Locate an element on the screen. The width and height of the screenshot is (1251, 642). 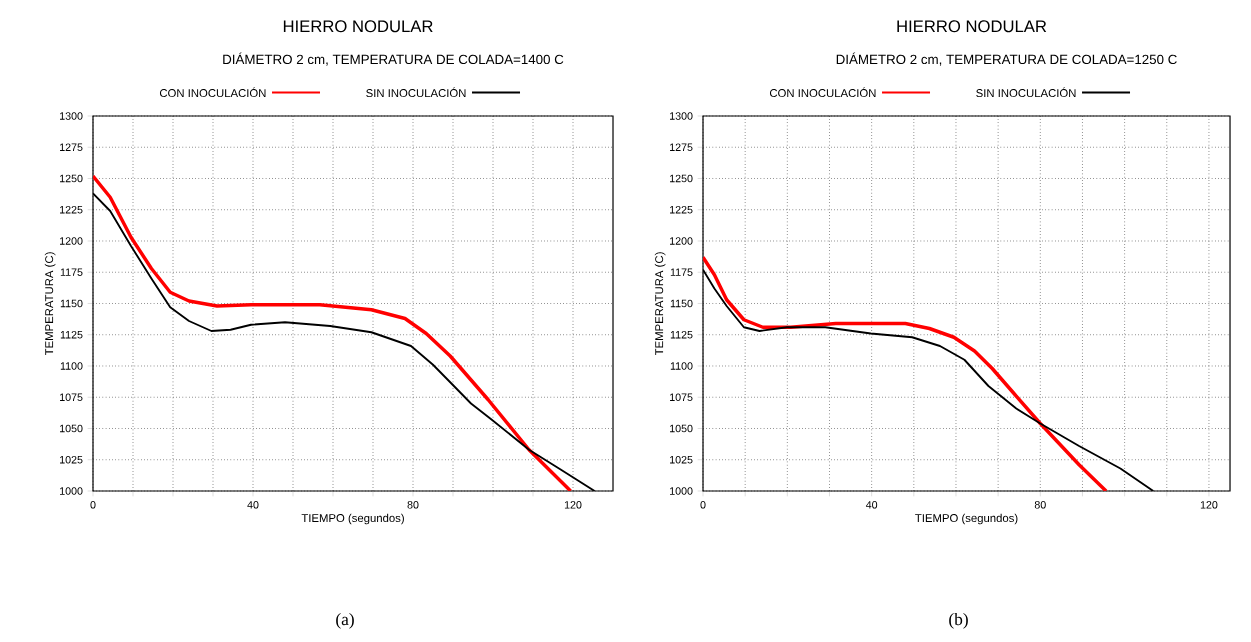
chart-subtitle: DIÁMETRO 2 cm, TEMPERATURA DE COLADA=1400 C is located at coordinates (393, 59).